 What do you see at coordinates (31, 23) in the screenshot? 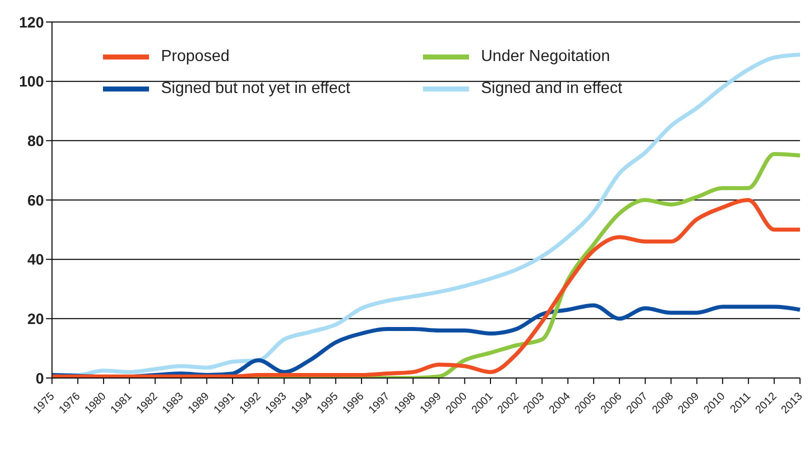
I see `y-tick-label: 120` at bounding box center [31, 23].